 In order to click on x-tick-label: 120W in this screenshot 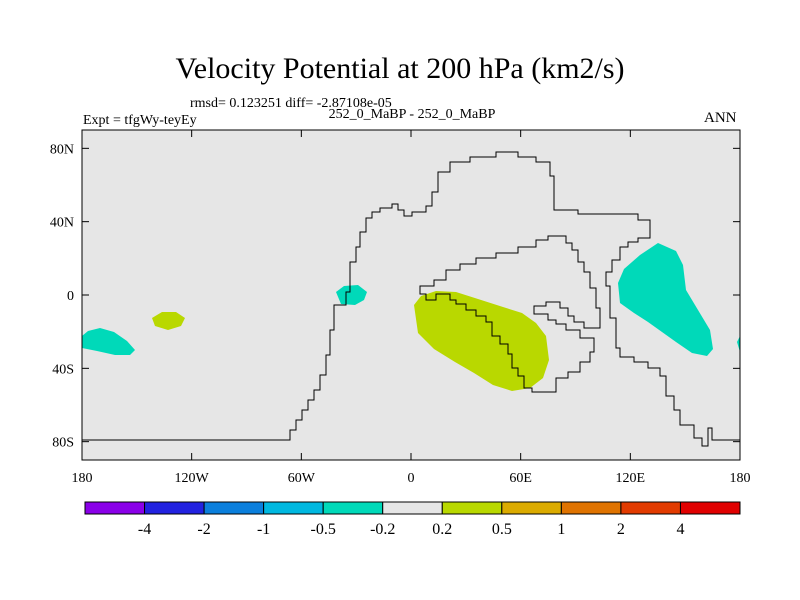, I will do `click(192, 478)`.